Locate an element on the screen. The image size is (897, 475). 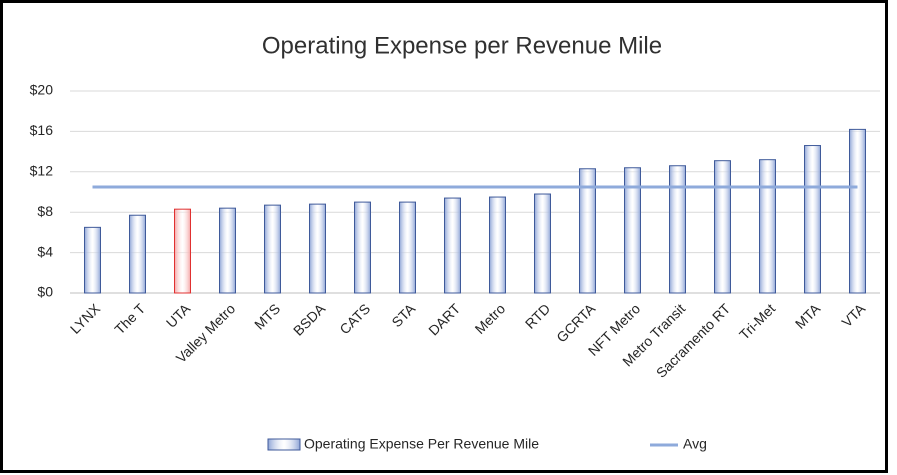
y-tick-label: $16 is located at coordinates (42, 130).